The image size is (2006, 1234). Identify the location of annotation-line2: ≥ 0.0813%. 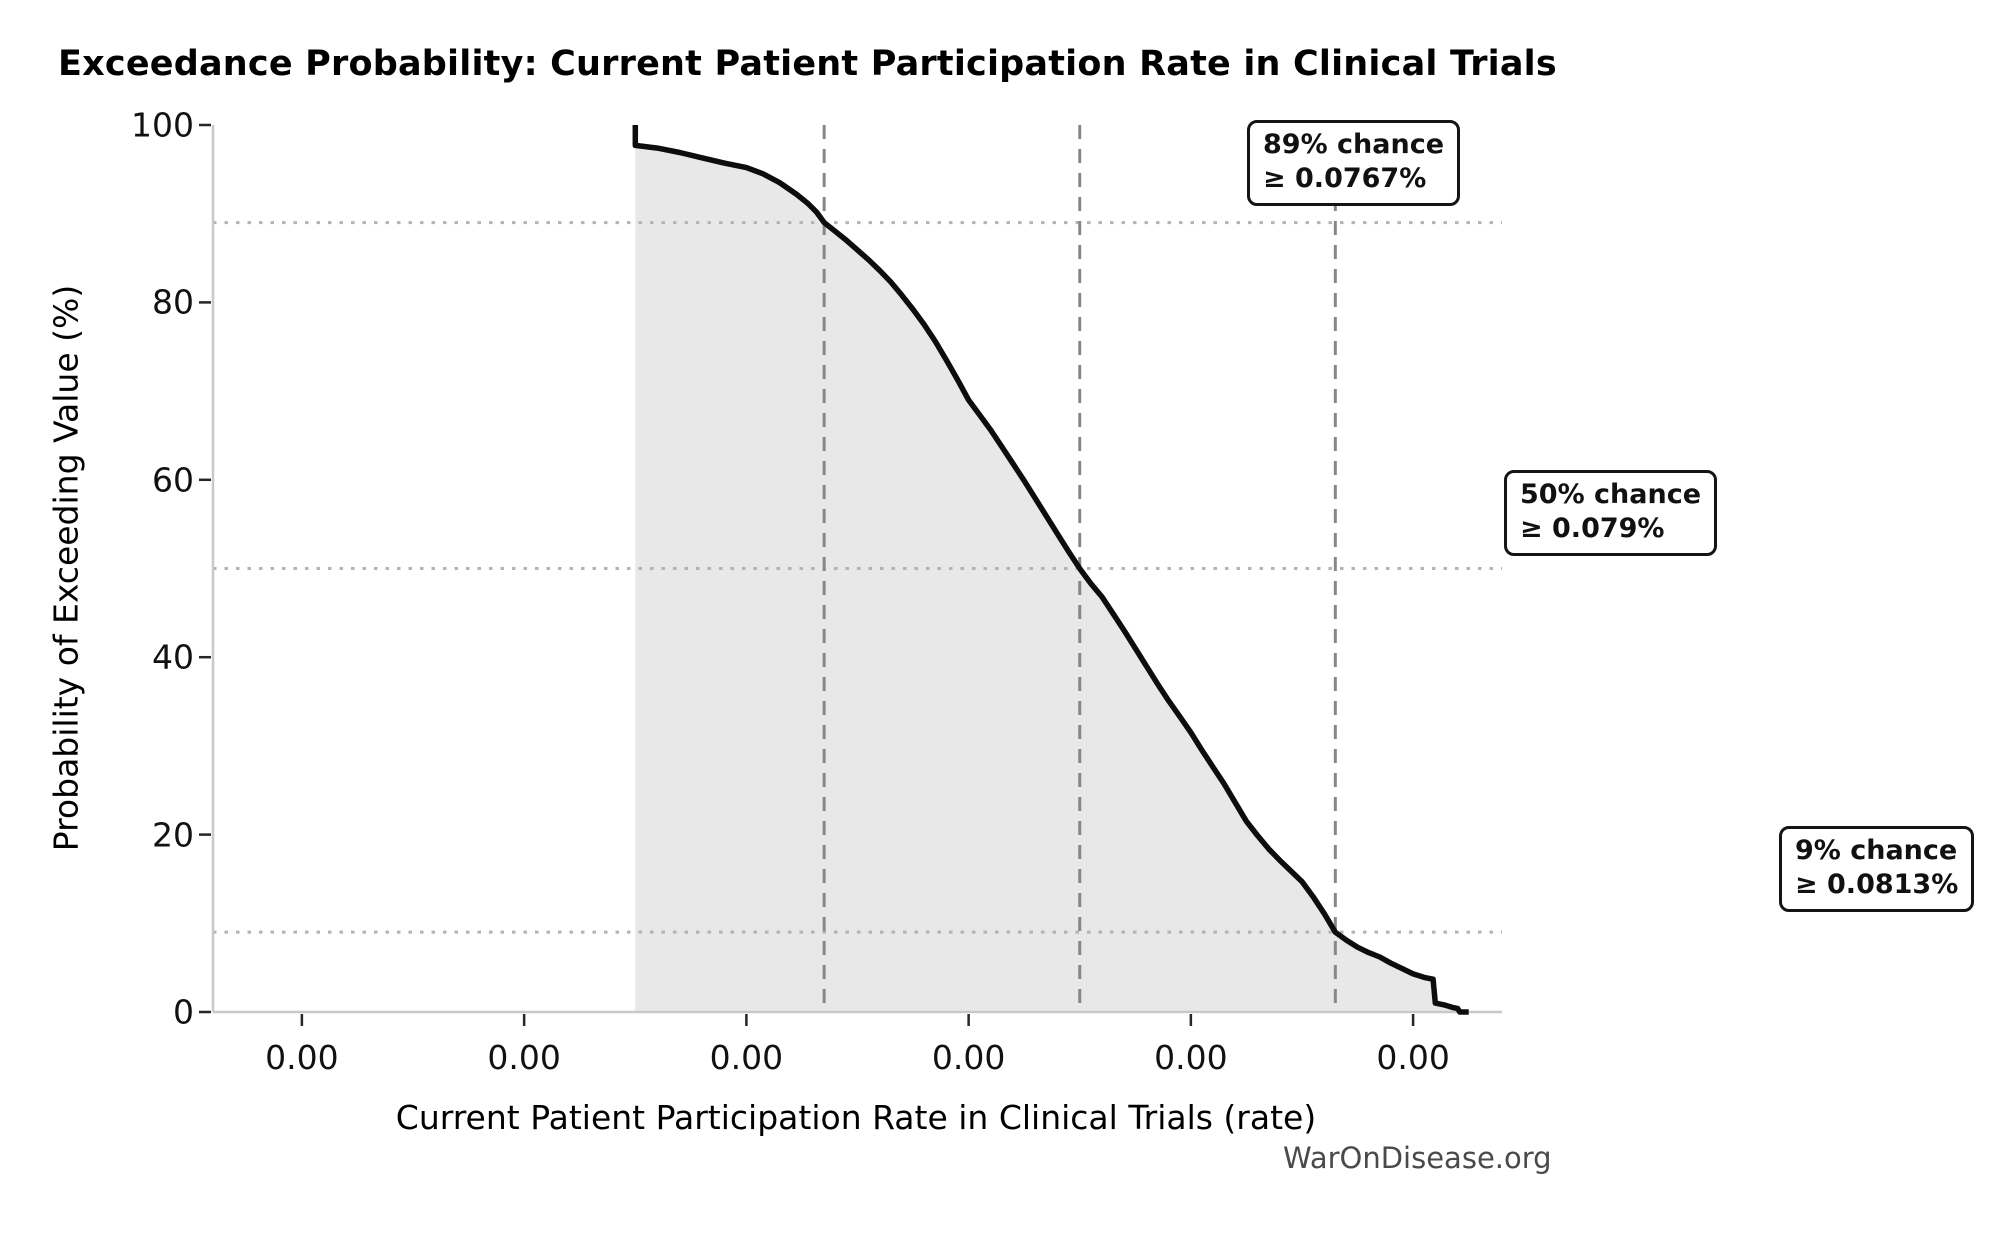
(1877, 885).